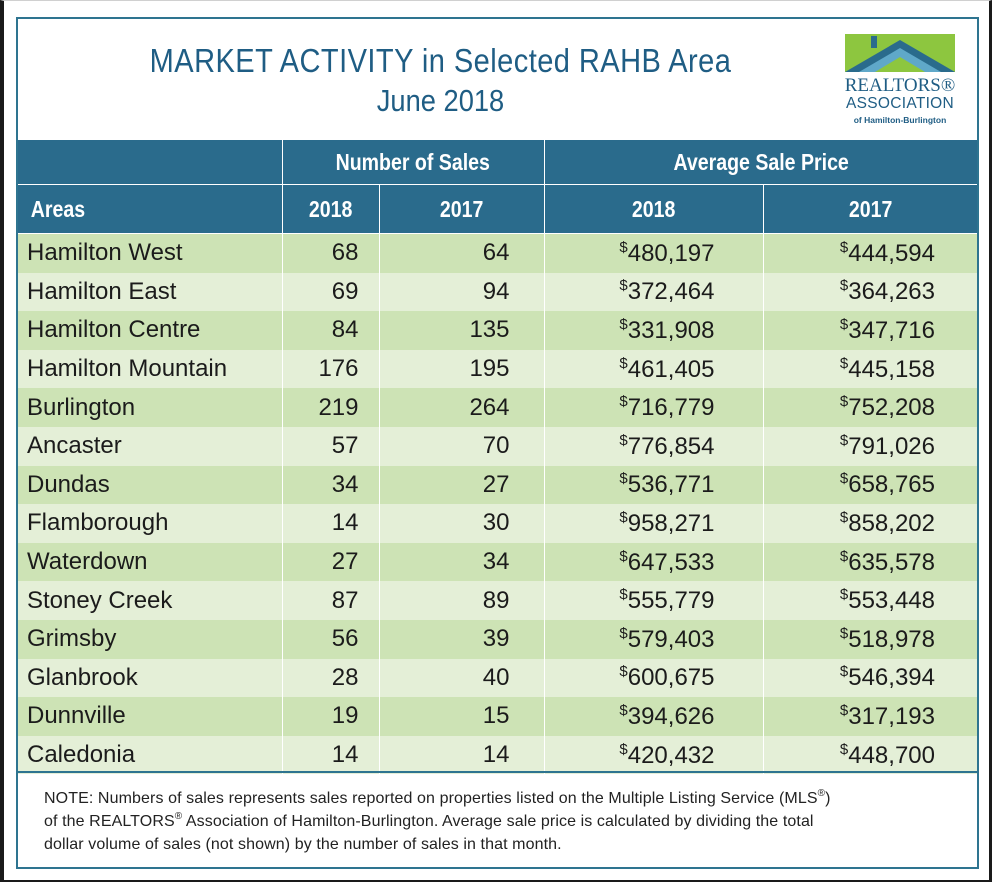 The image size is (992, 882). Describe the element at coordinates (671, 330) in the screenshot. I see `cell-value: 331,908` at that location.